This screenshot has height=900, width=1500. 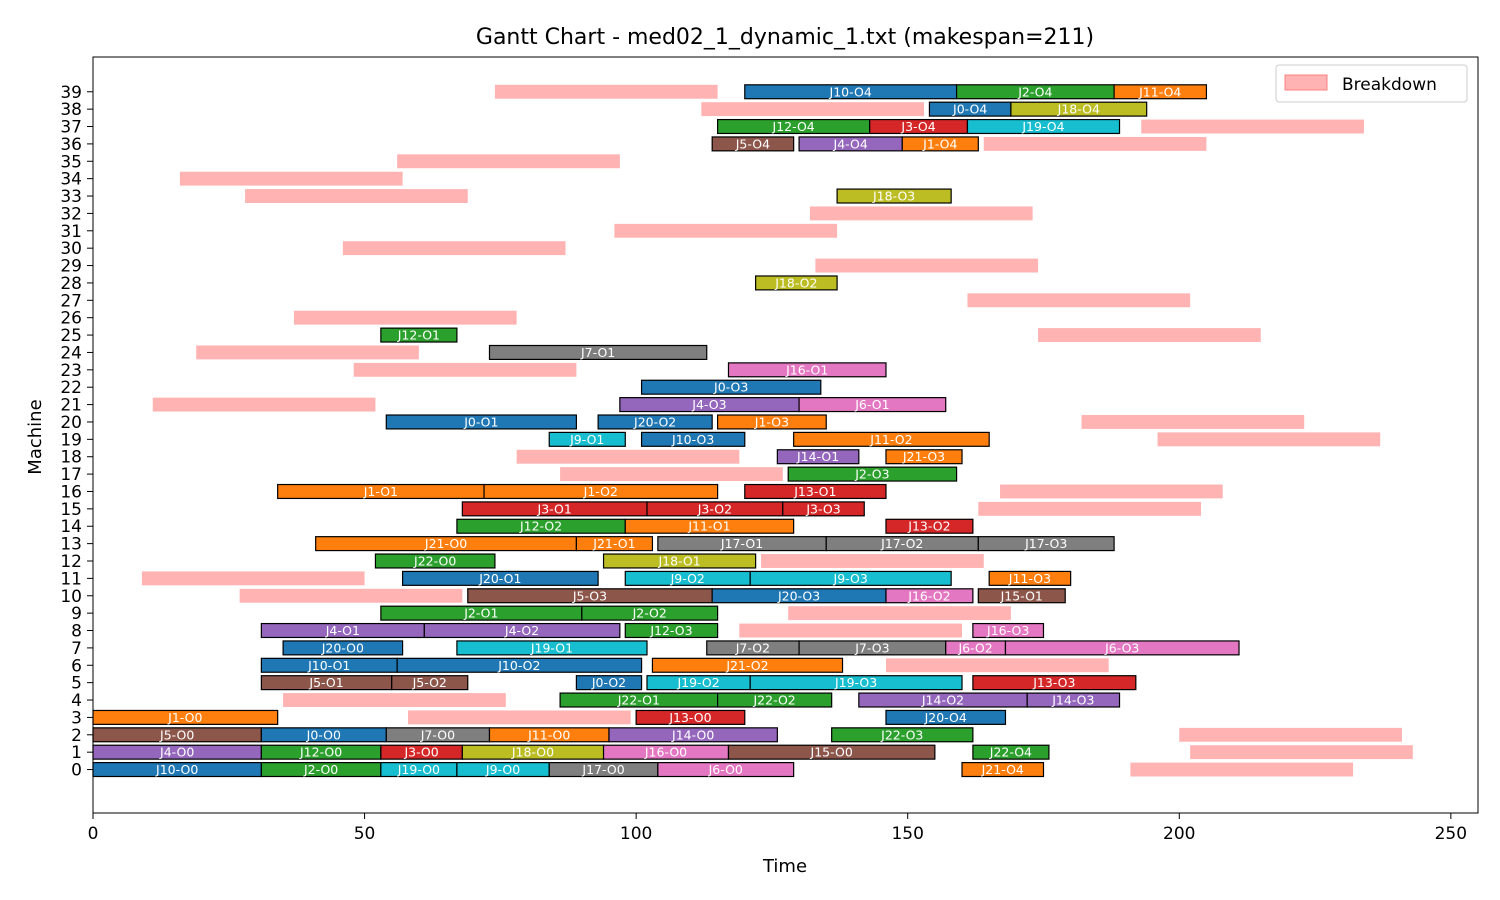 What do you see at coordinates (1029, 578) in the screenshot?
I see `operation-label-j11-o3: J11-O3` at bounding box center [1029, 578].